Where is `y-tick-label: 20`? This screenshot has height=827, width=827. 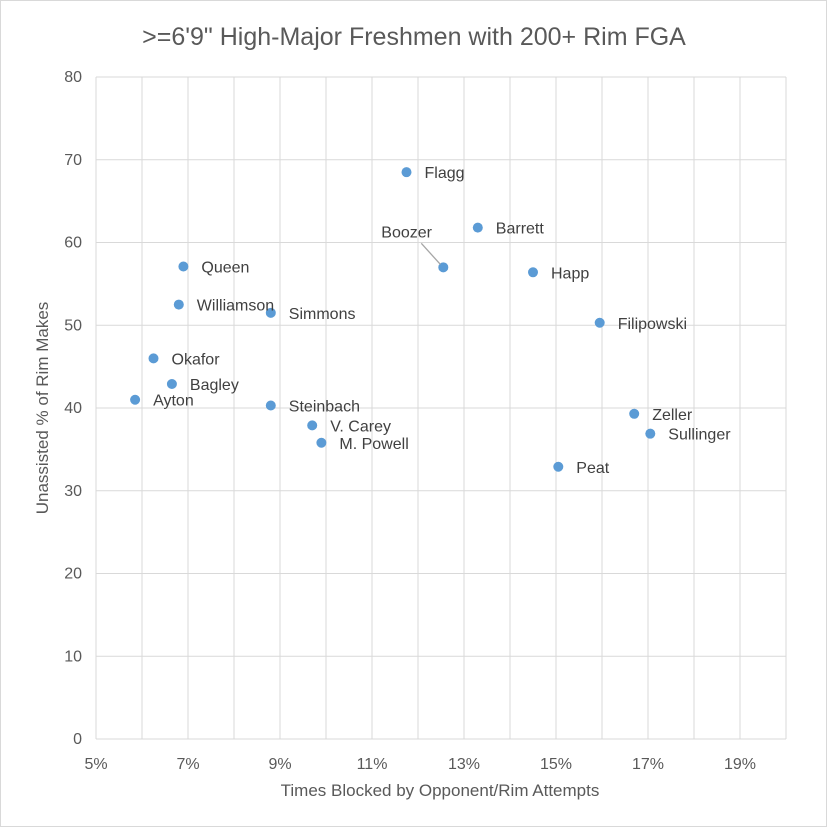
y-tick-label: 20 is located at coordinates (73, 574).